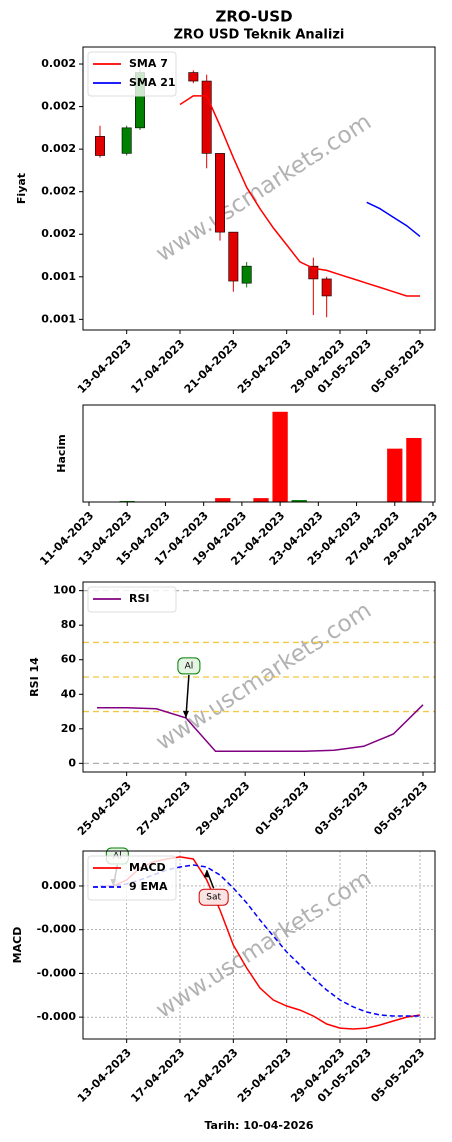  Describe the element at coordinates (69, 728) in the screenshot. I see `y-tick-label: 20` at that location.